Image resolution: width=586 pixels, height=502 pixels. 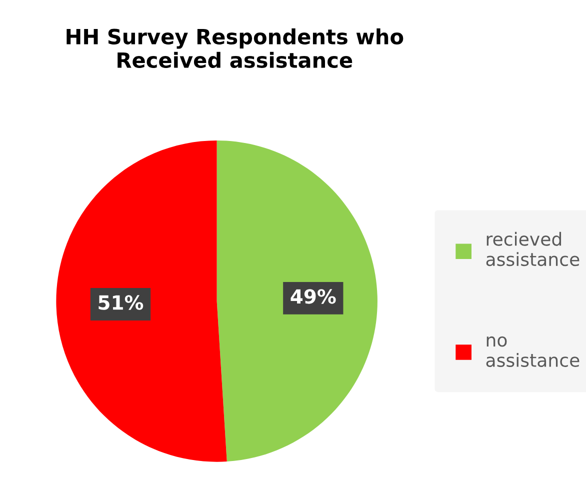 What do you see at coordinates (533, 351) in the screenshot?
I see `legend-label: no assistance` at bounding box center [533, 351].